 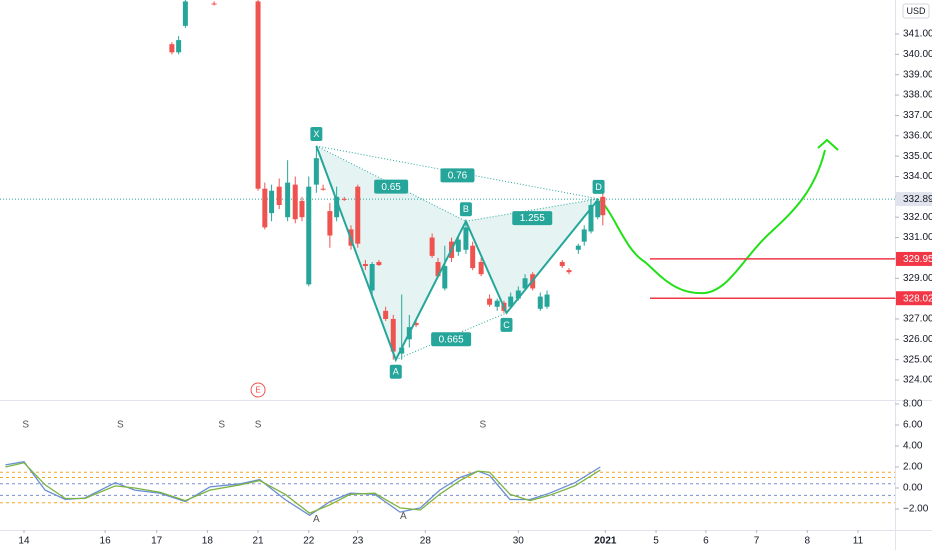 What do you see at coordinates (24, 541) in the screenshot?
I see `x-tick-label: 14` at bounding box center [24, 541].